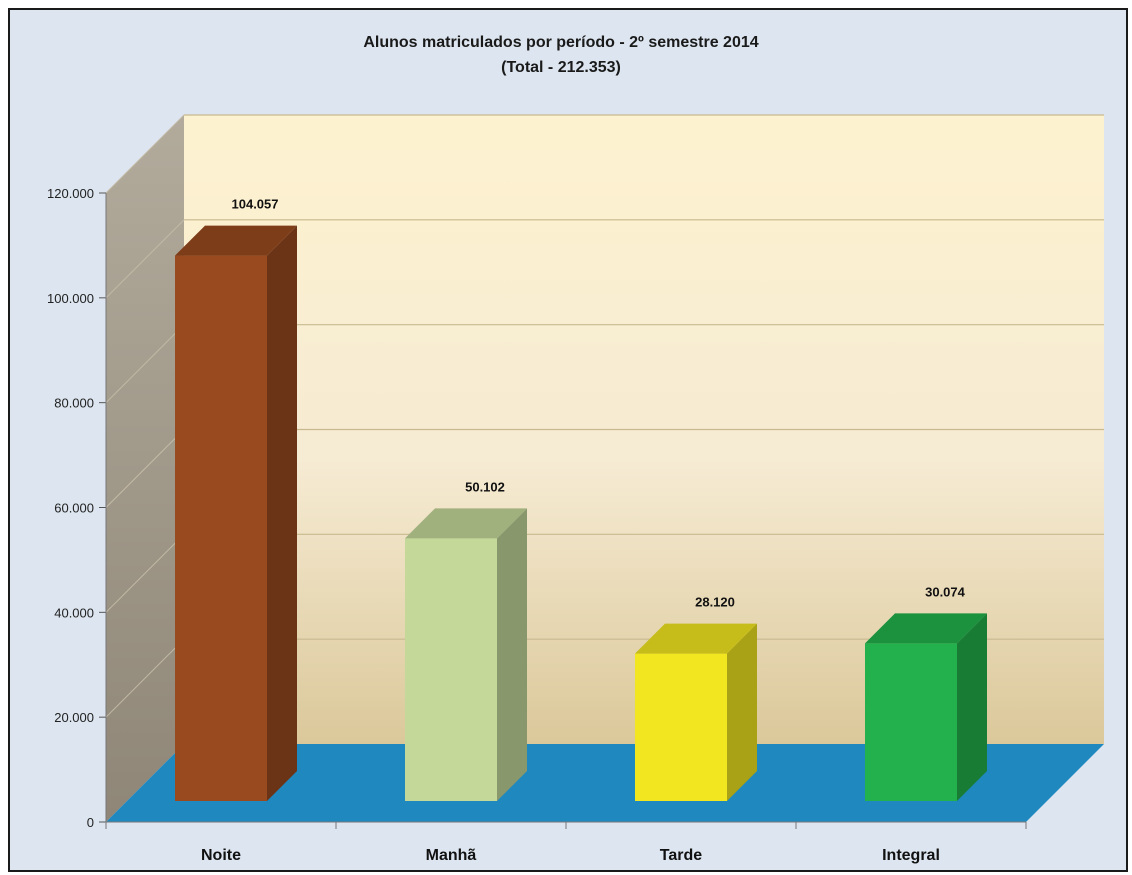 The width and height of the screenshot is (1132, 875). Describe the element at coordinates (70, 298) in the screenshot. I see `y-tick-label: 100.000` at that location.